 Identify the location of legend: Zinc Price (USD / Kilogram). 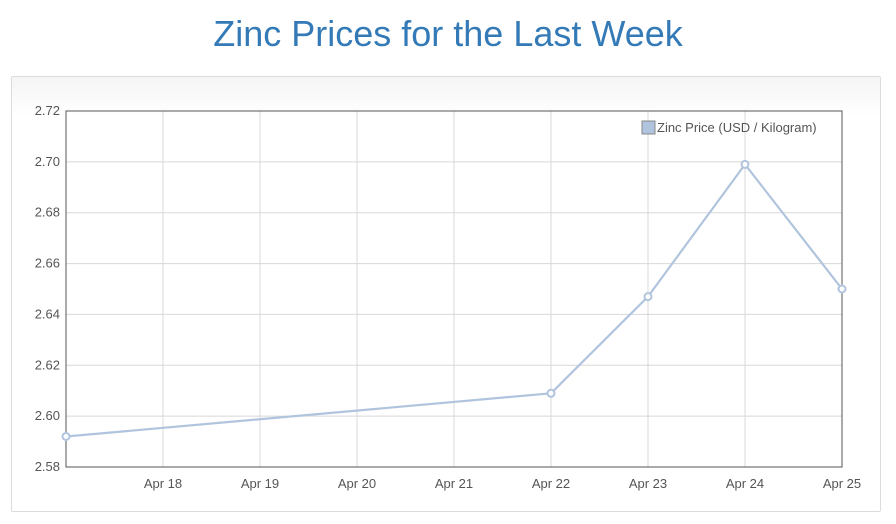
(729, 127).